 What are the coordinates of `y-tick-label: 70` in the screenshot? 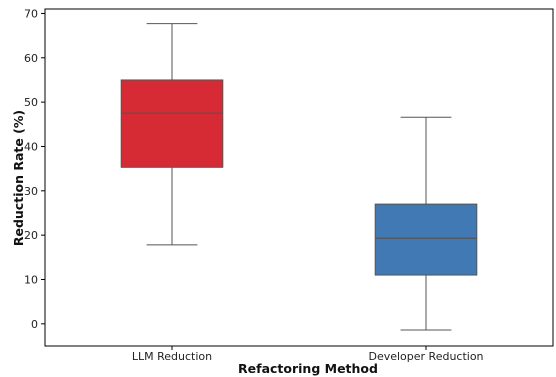 It's located at (31, 13).